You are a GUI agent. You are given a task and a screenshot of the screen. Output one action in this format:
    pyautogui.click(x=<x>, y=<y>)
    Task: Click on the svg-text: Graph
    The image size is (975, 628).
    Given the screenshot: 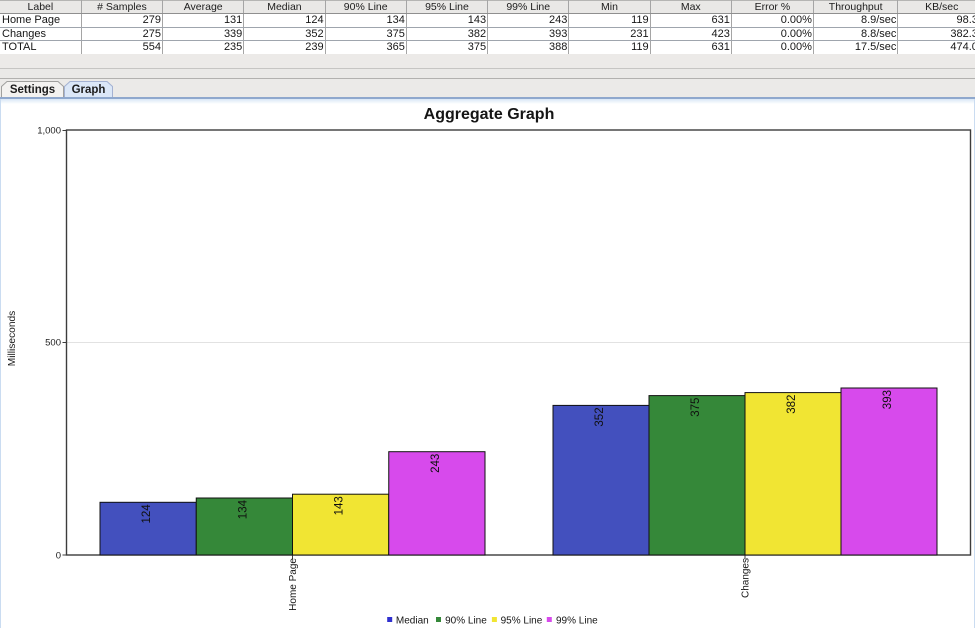 What is the action you would take?
    pyautogui.click(x=89, y=90)
    